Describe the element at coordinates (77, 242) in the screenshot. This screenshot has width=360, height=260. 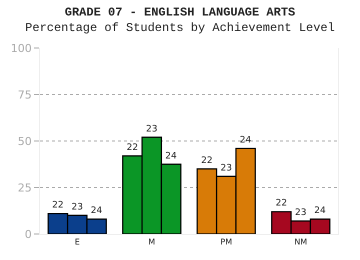
I see `x-tick-label: E` at that location.